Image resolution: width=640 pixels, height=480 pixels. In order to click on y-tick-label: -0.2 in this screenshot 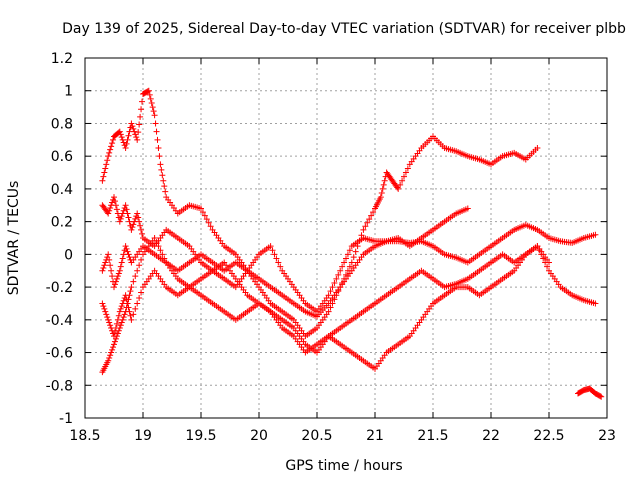, I will do `click(59, 288)`.